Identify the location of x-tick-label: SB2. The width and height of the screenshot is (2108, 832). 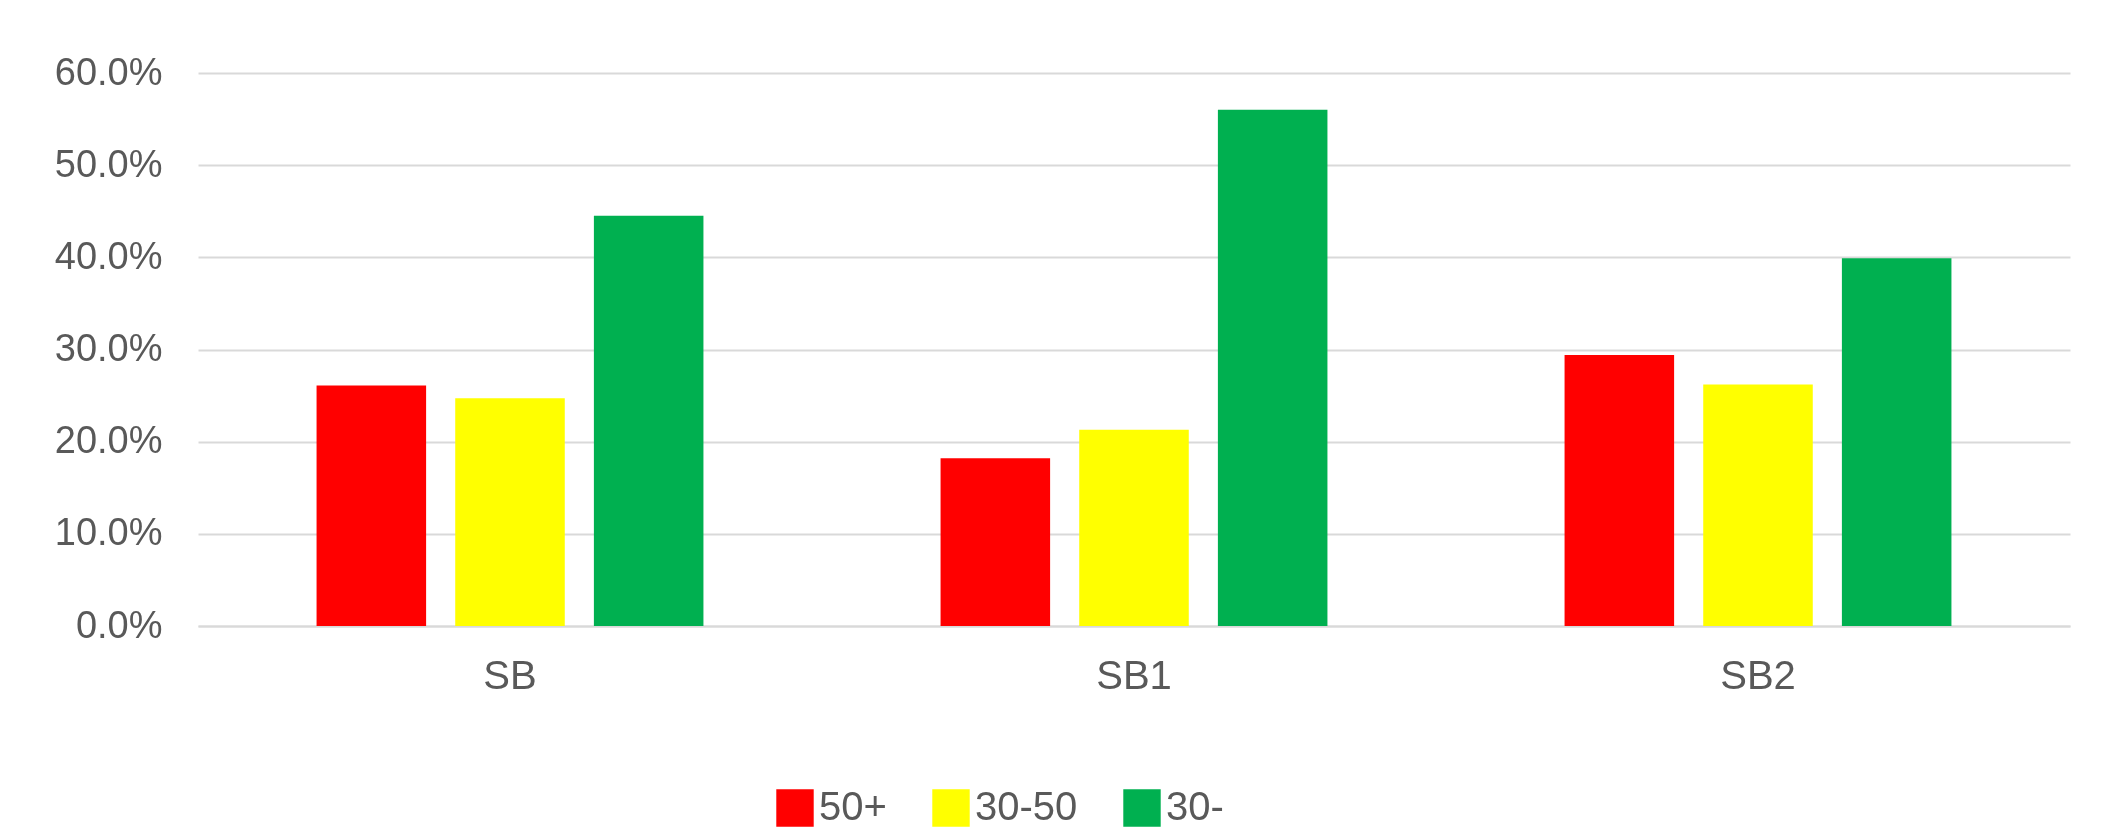
(1758, 674).